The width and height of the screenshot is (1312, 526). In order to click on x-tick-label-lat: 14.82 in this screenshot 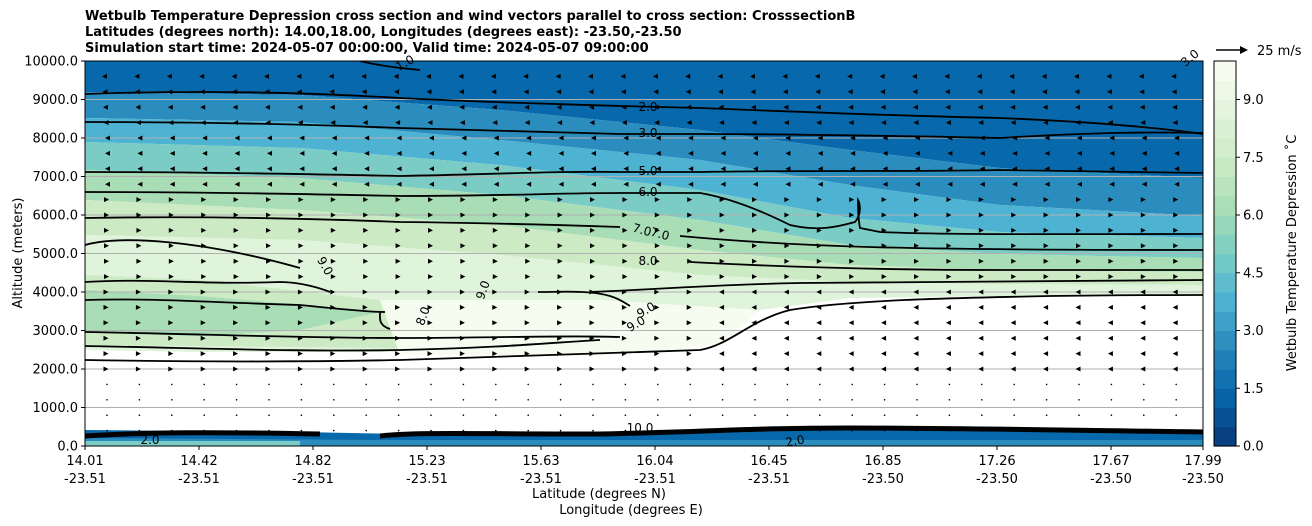, I will do `click(312, 461)`.